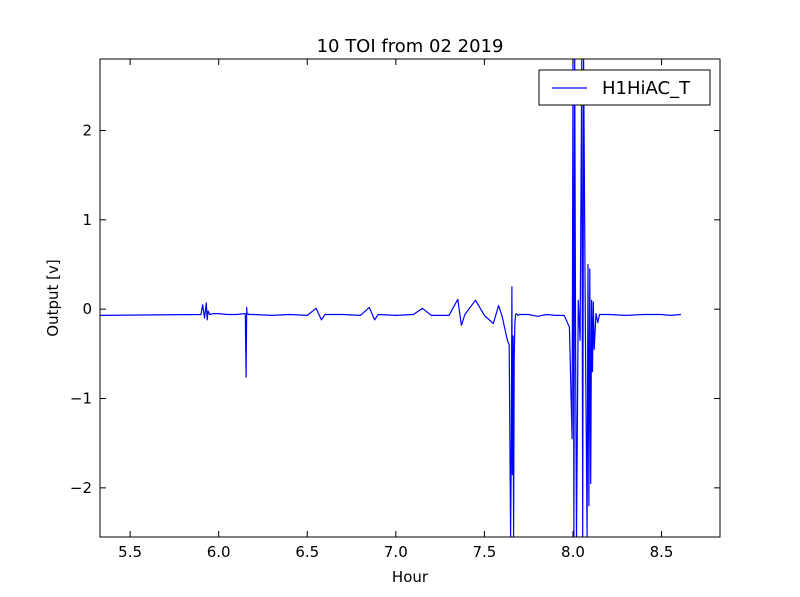 Image resolution: width=800 pixels, height=597 pixels. I want to click on legend-entry: H1HiAC_T, so click(646, 88).